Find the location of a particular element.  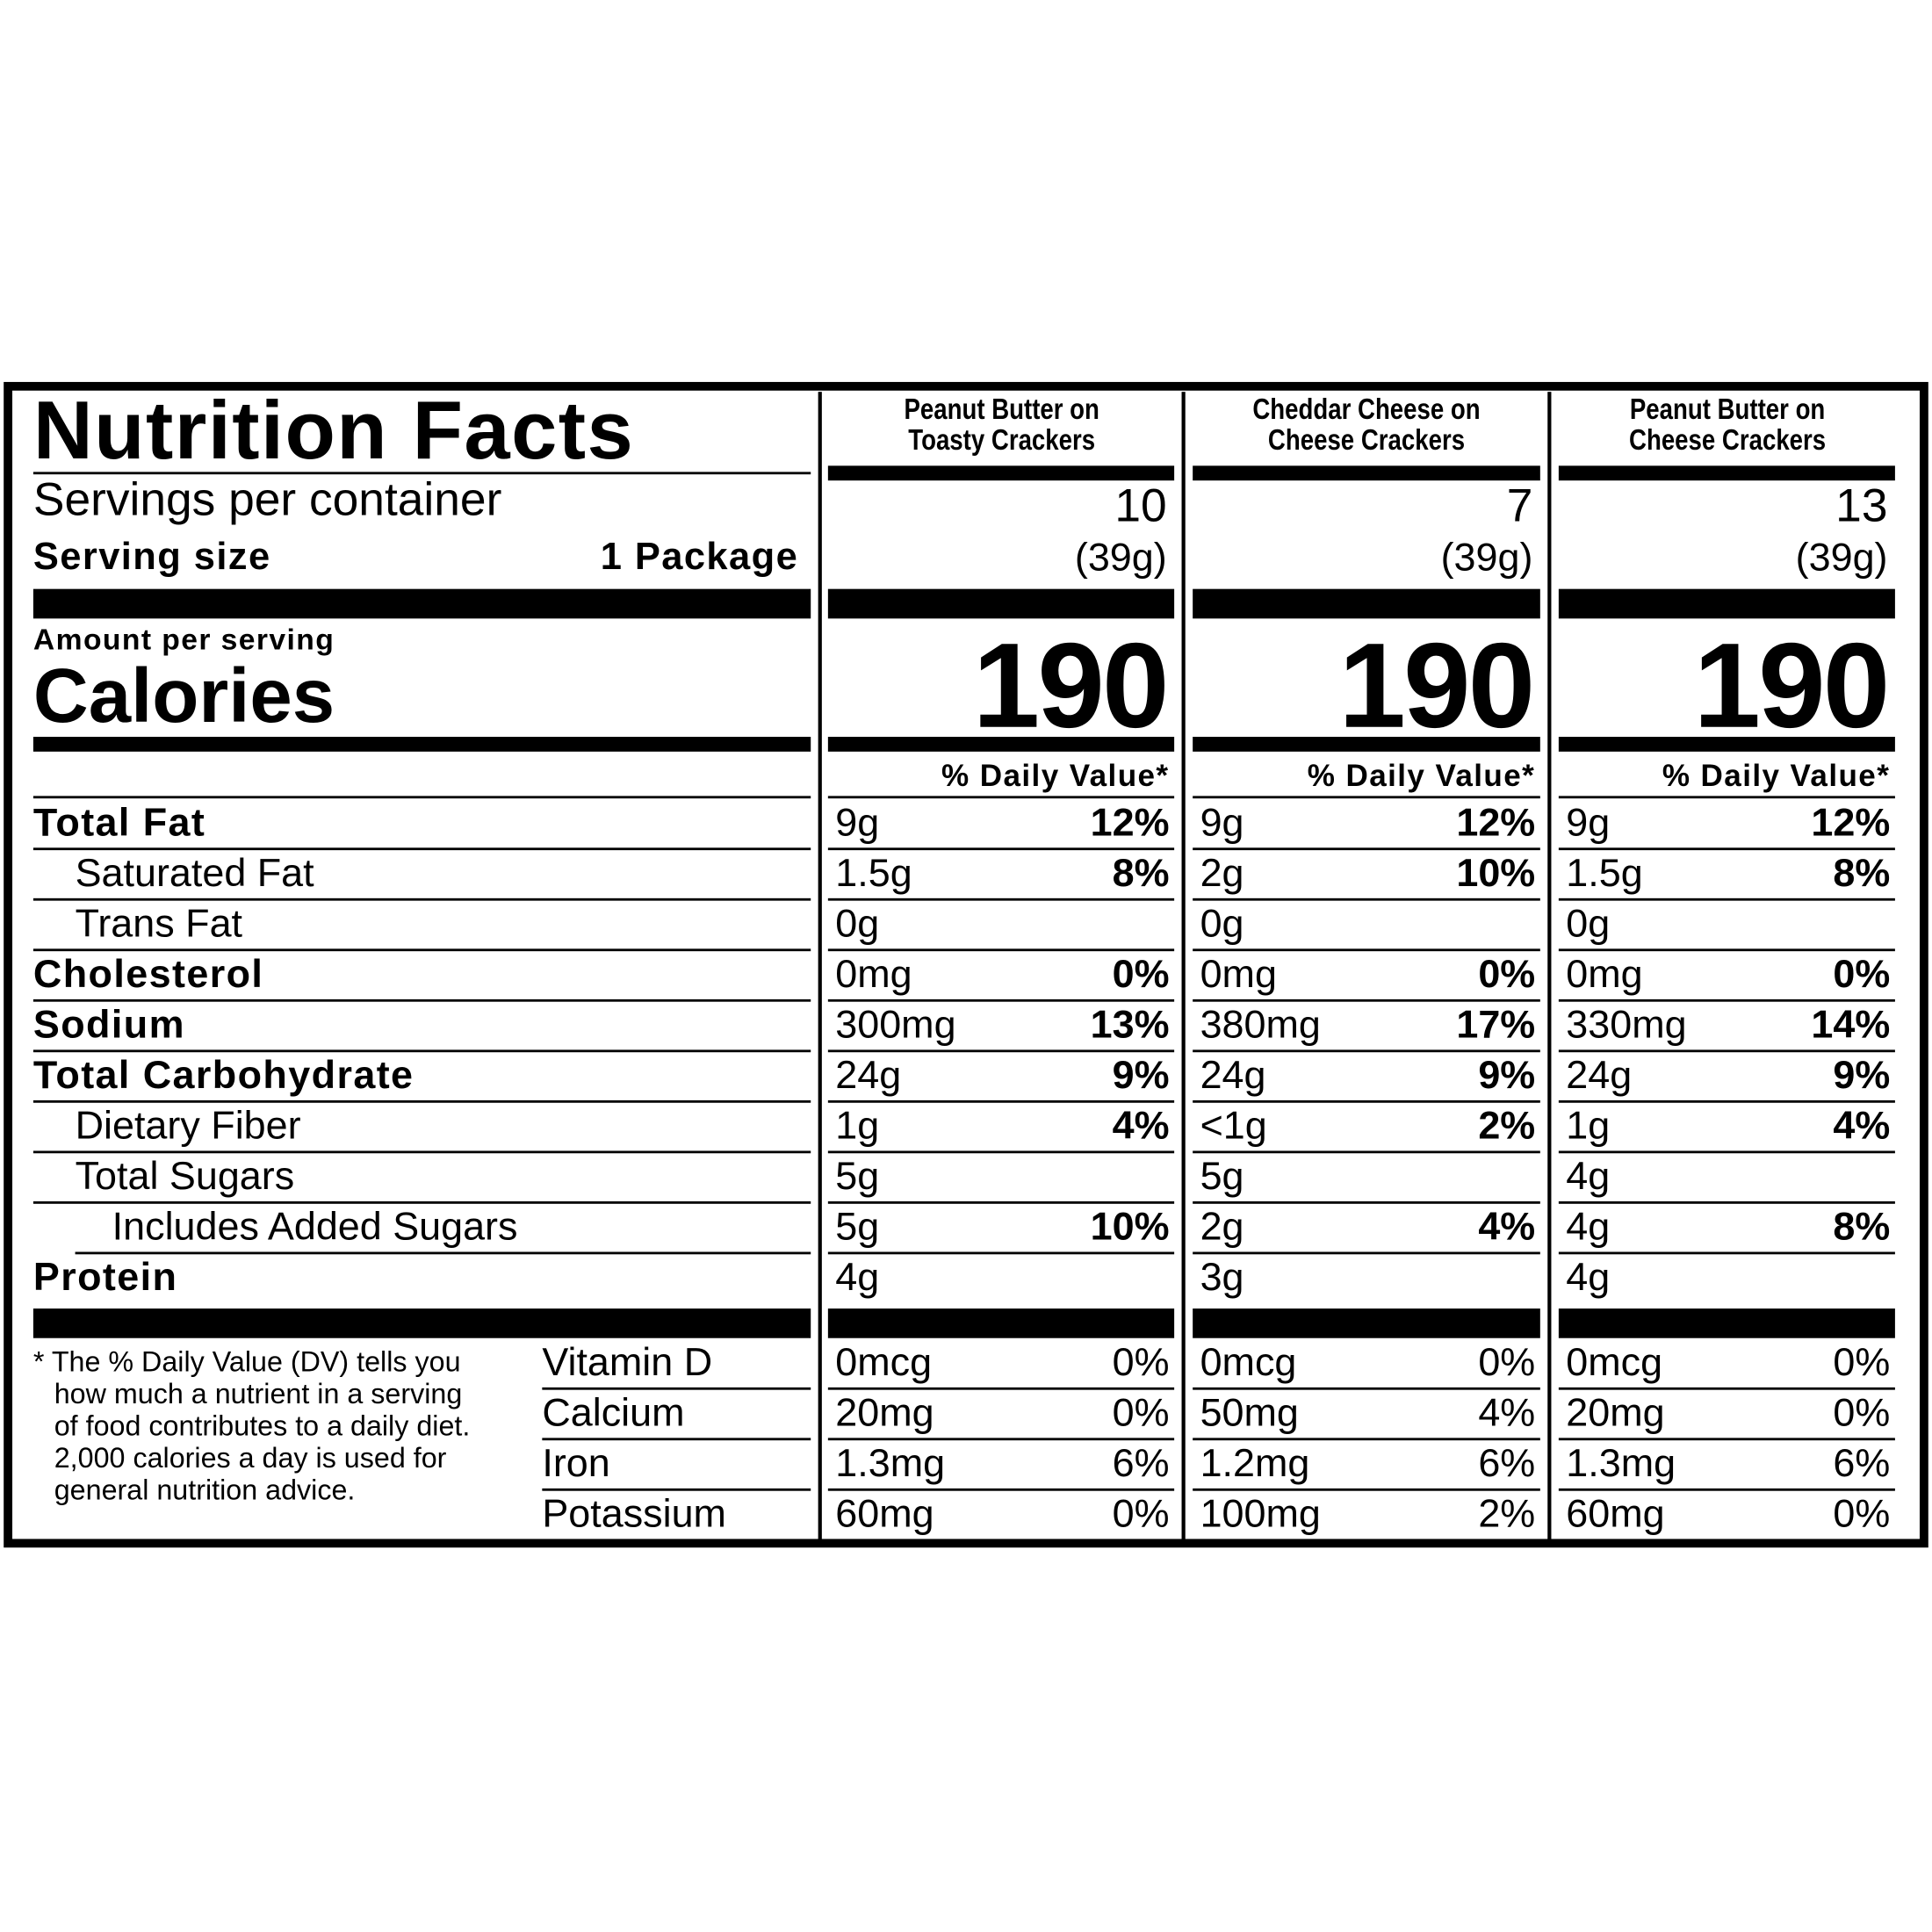

nutrient-name: Protein is located at coordinates (105, 1277).